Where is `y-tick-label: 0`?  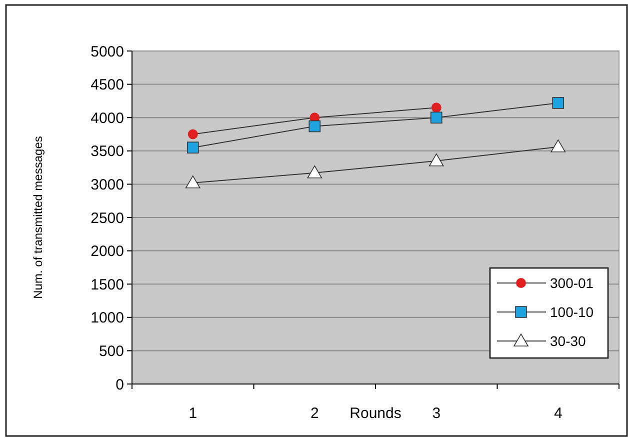
y-tick-label: 0 is located at coordinates (120, 385).